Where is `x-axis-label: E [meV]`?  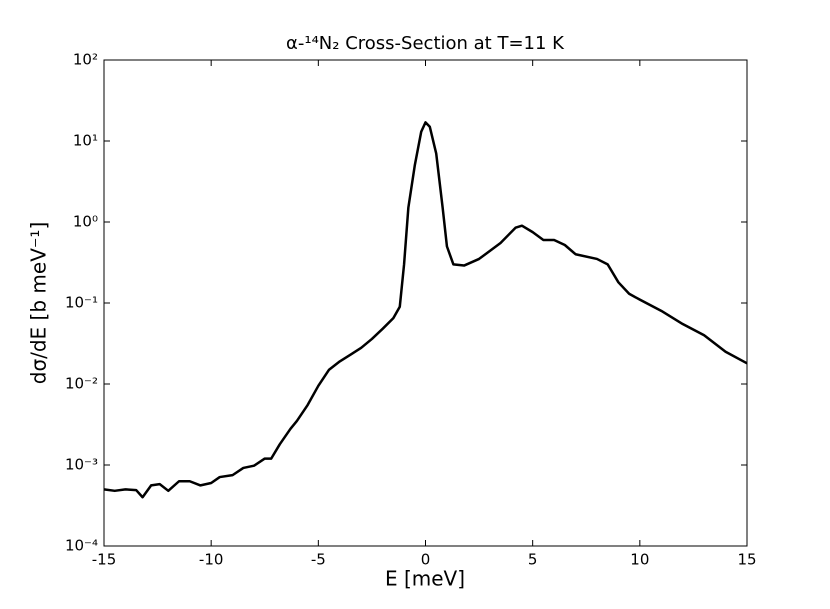
x-axis-label: E [meV] is located at coordinates (425, 579).